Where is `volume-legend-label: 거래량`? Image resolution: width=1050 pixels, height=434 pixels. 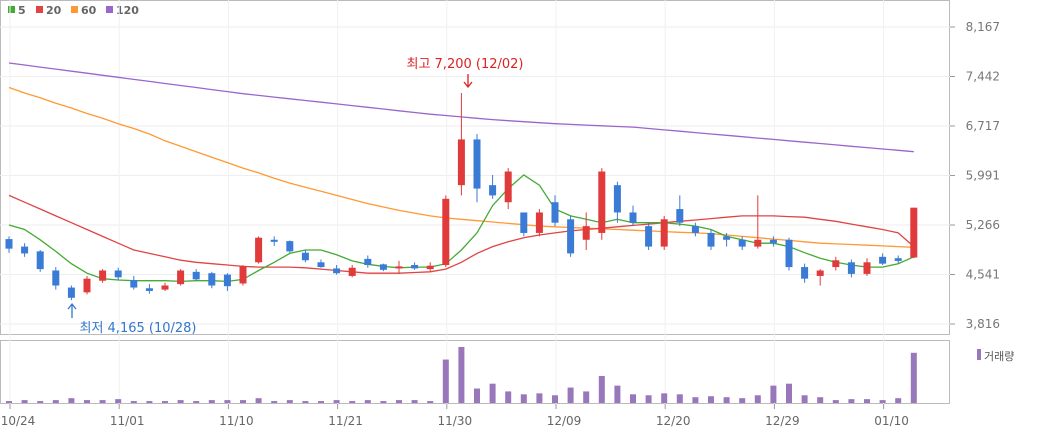 volume-legend-label: 거래량 is located at coordinates (999, 356).